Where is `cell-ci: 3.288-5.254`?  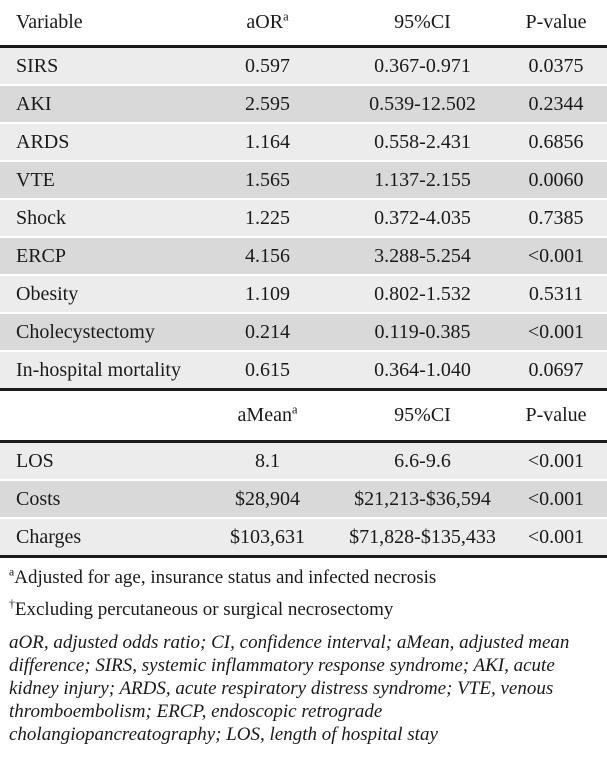
cell-ci: 3.288-5.254 is located at coordinates (422, 255).